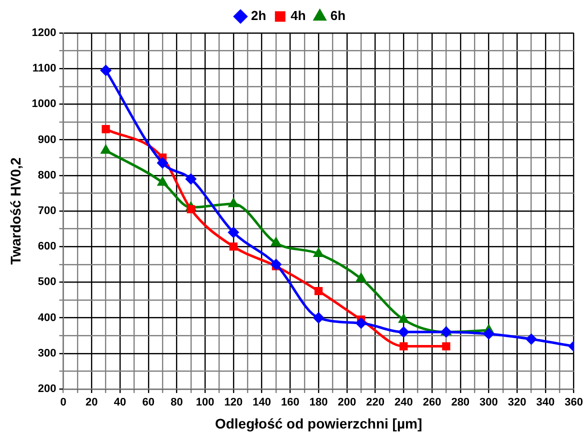 The height and width of the screenshot is (437, 586). Describe the element at coordinates (517, 402) in the screenshot. I see `x-tick-label: 320` at that location.